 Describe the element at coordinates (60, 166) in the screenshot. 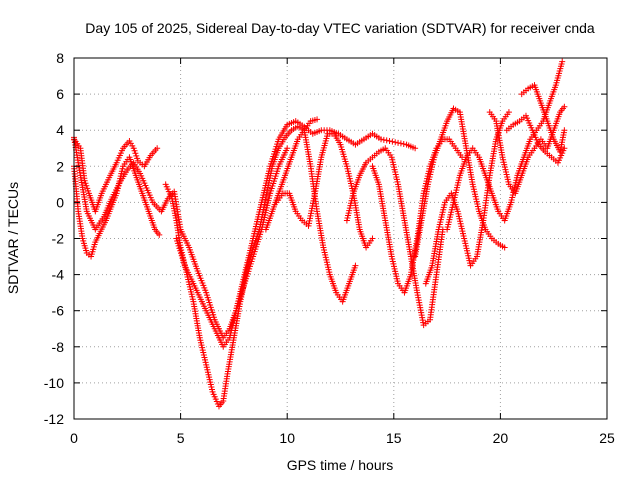

I see `y-tick-label: 2` at that location.